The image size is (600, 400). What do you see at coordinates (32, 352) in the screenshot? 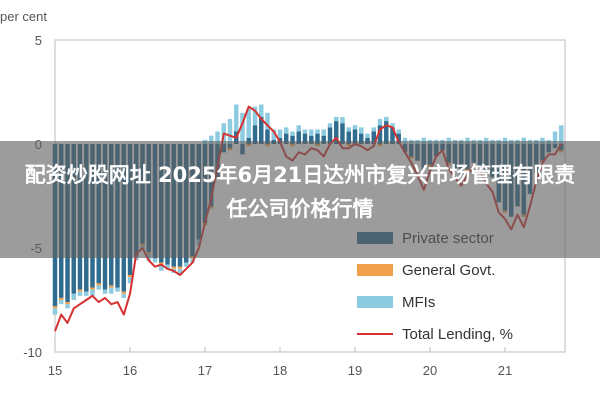
I see `y-tick-label: -10` at bounding box center [32, 352].